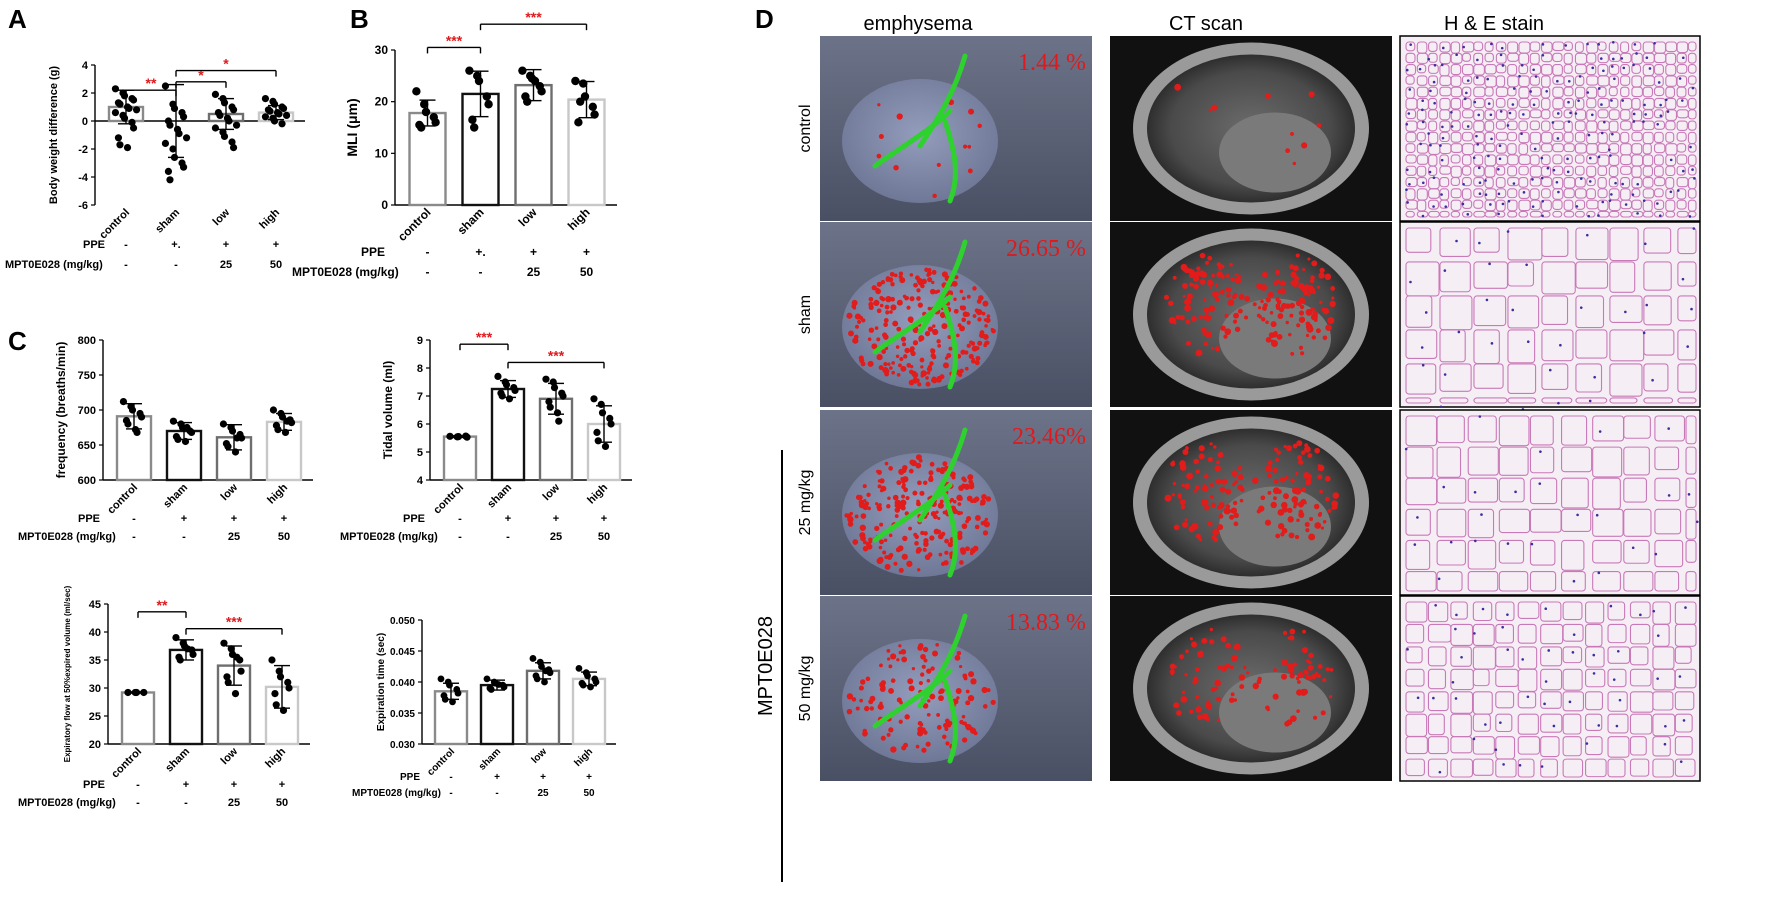  What do you see at coordinates (83, 178) in the screenshot?
I see `y-tick-label: -4` at bounding box center [83, 178].